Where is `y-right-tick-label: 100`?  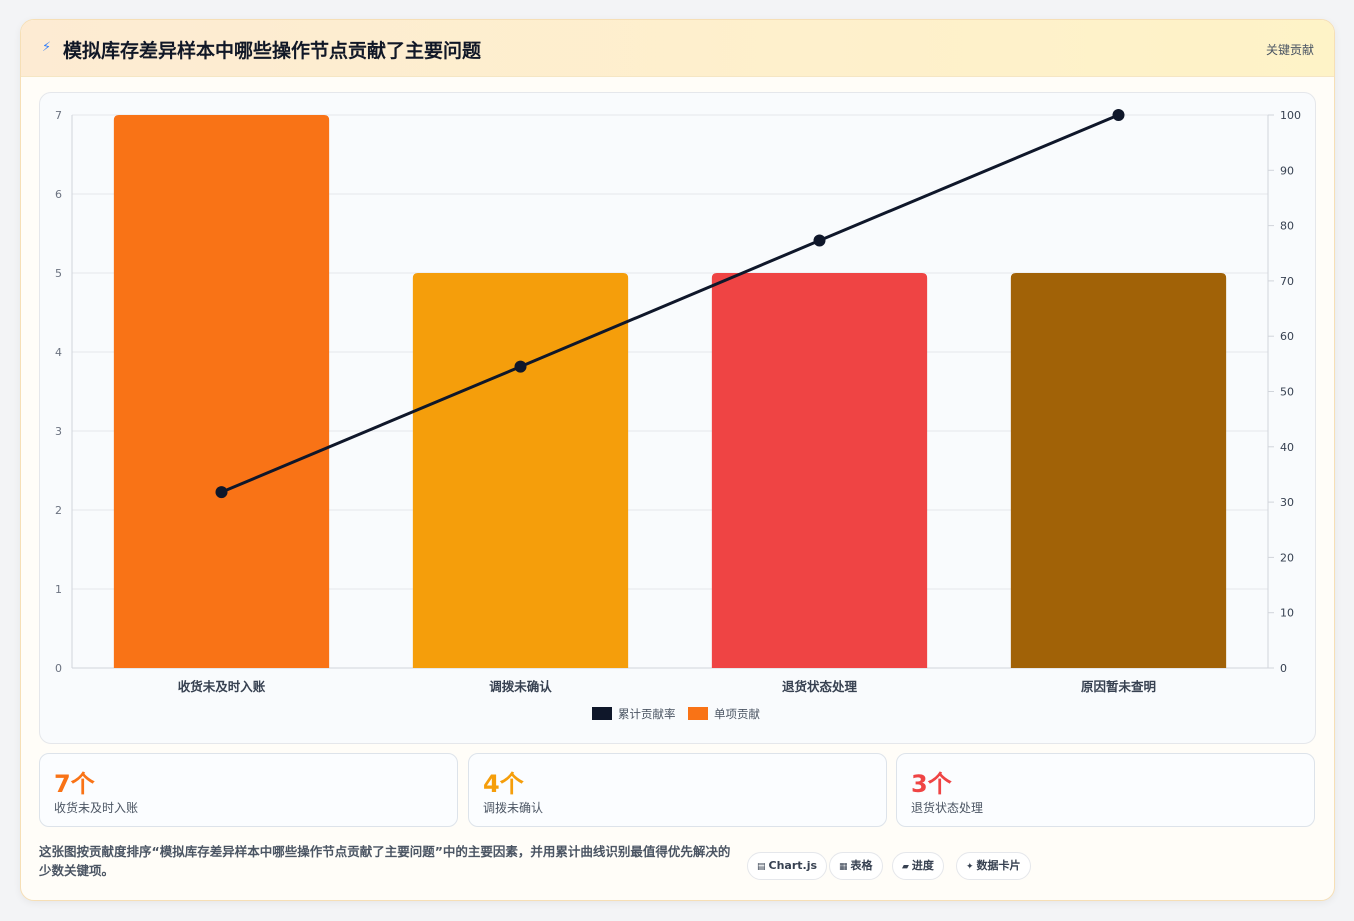 y-right-tick-label: 100 is located at coordinates (1290, 115).